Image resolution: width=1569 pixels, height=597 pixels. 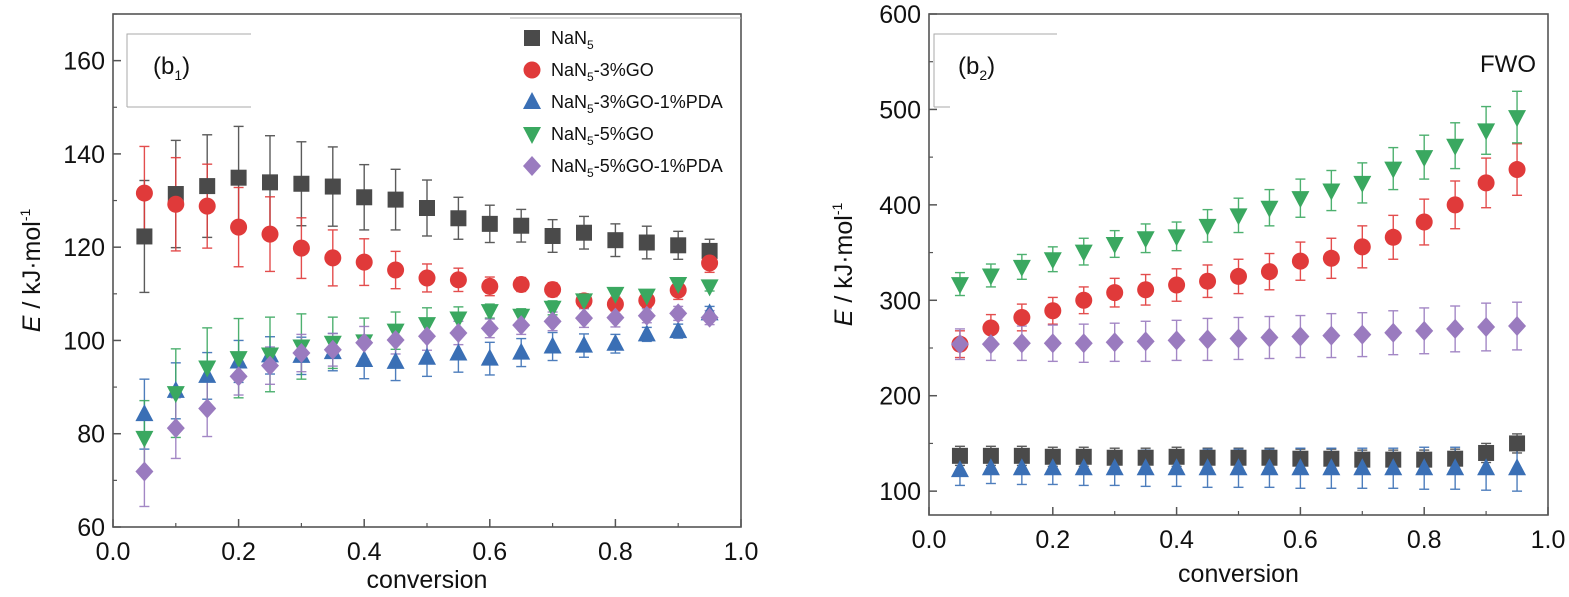 I want to click on legend-label: NaN5, so click(x=572, y=40).